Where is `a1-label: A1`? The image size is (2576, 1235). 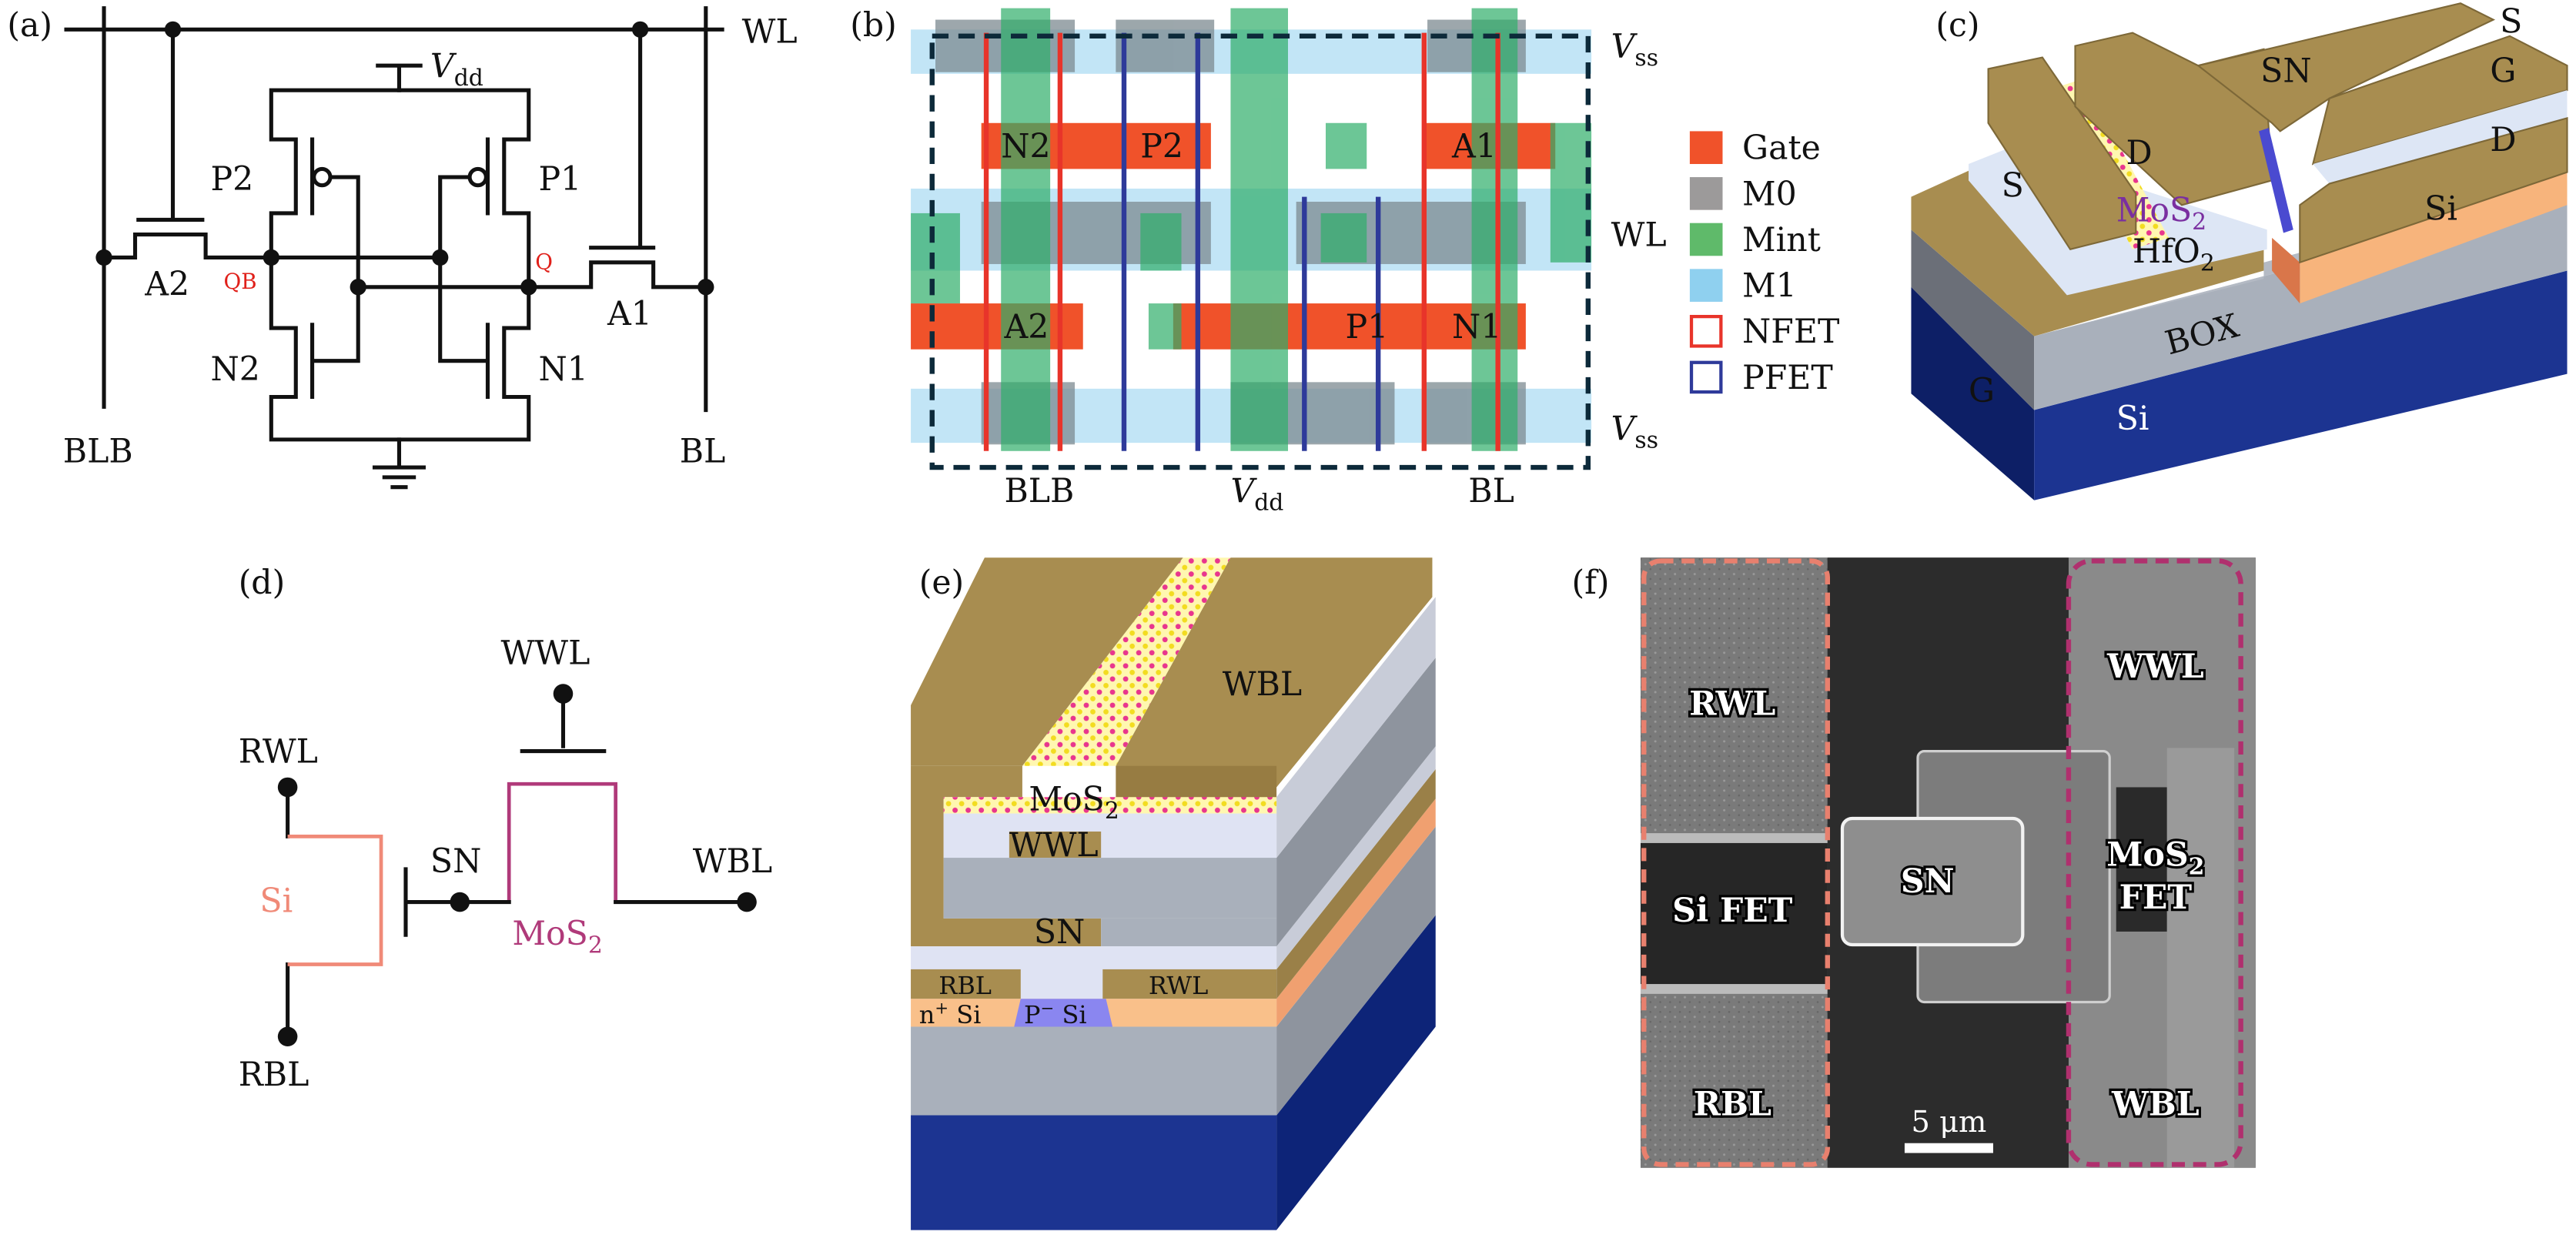 a1-label: A1 is located at coordinates (1474, 146).